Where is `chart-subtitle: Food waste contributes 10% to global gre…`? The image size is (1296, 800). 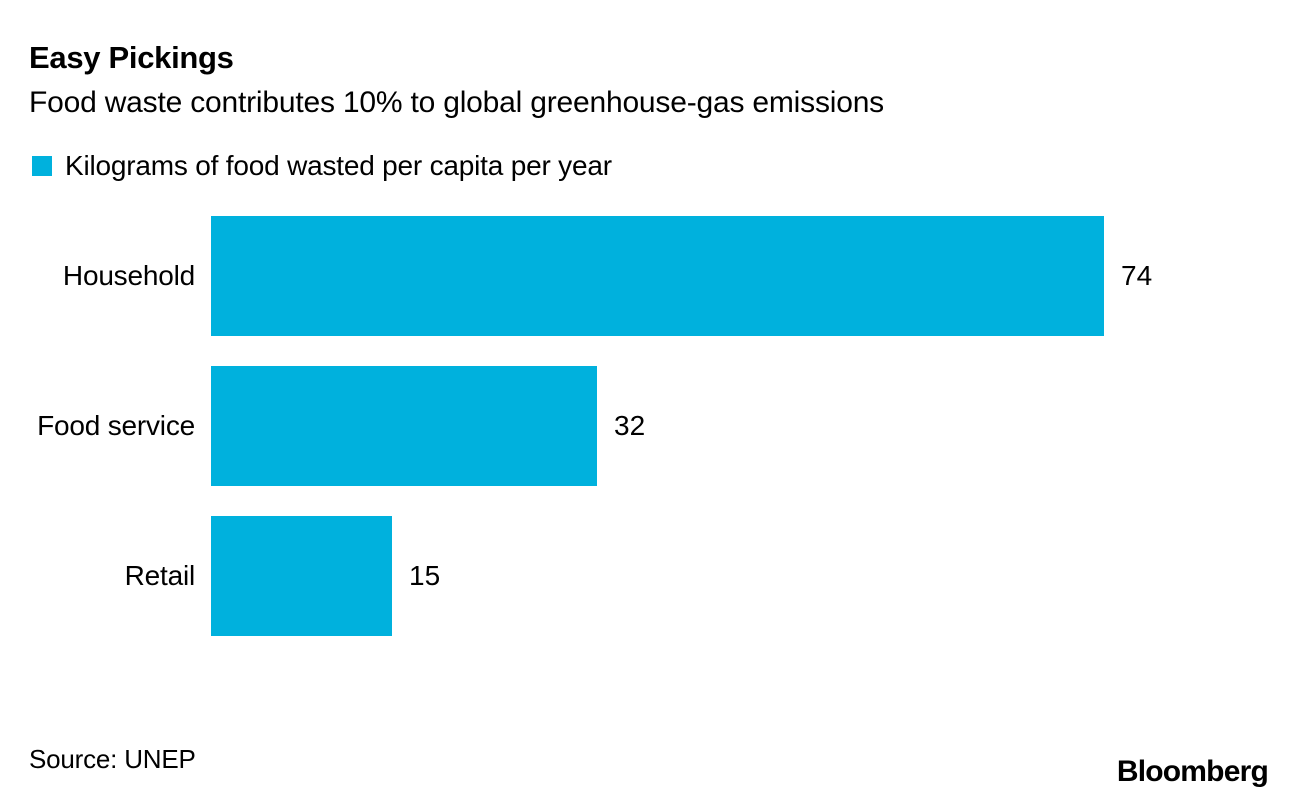
chart-subtitle: Food waste contributes 10% to global gre… is located at coordinates (456, 102).